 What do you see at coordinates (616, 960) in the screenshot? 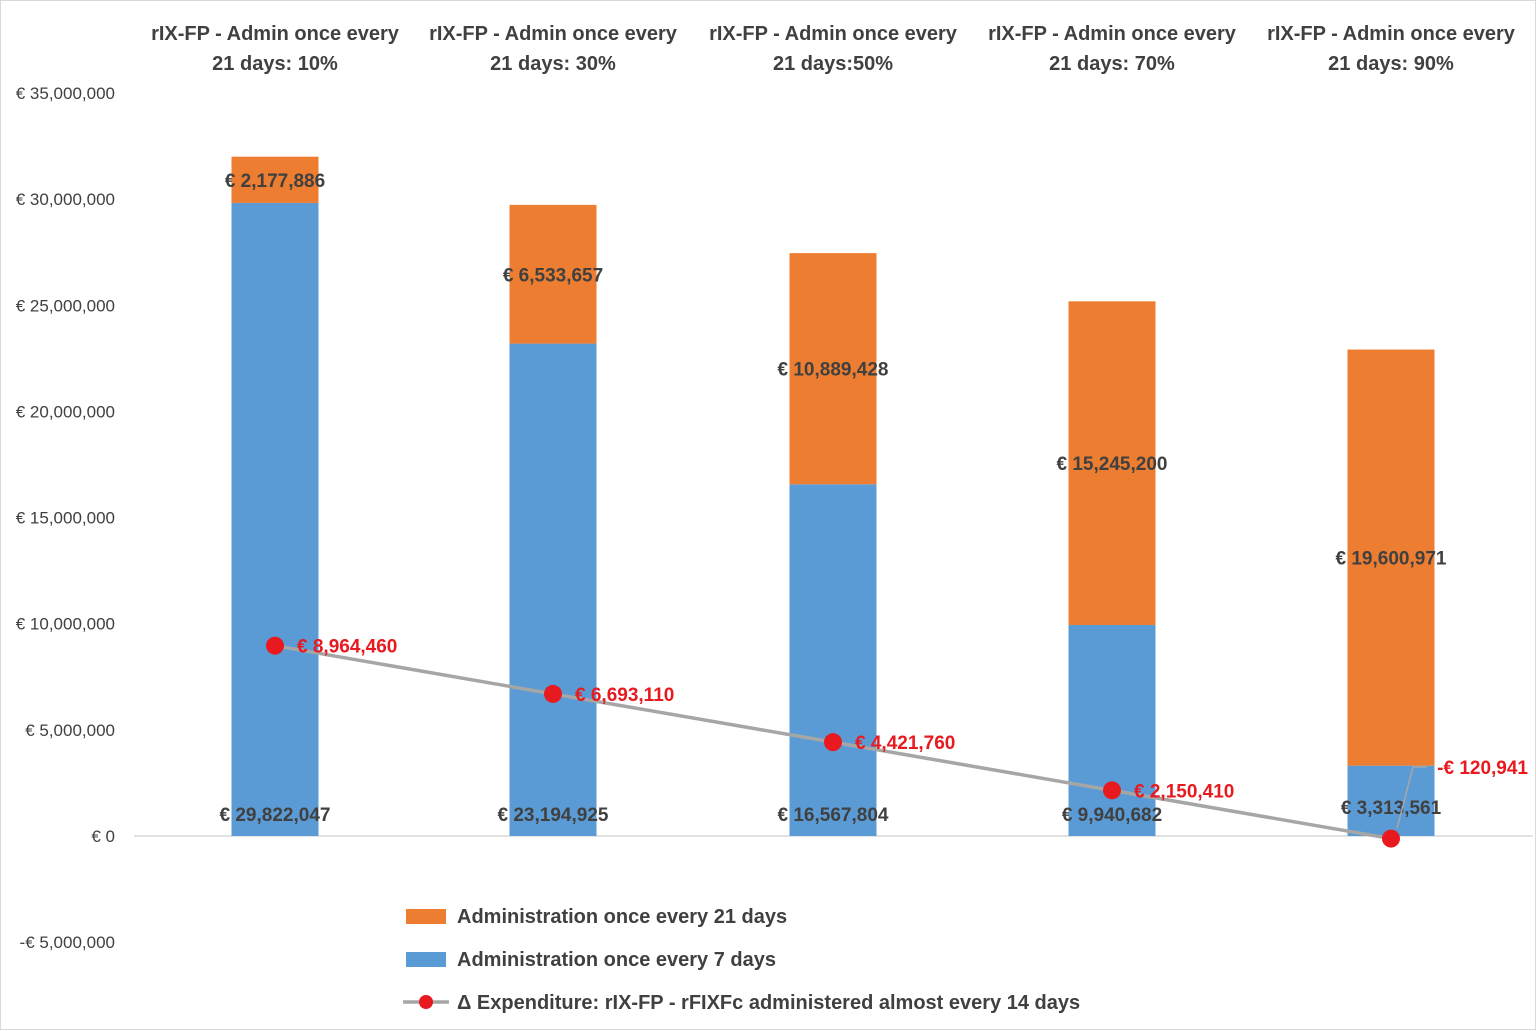
I see `legend-label: Administration once every 7 days` at bounding box center [616, 960].